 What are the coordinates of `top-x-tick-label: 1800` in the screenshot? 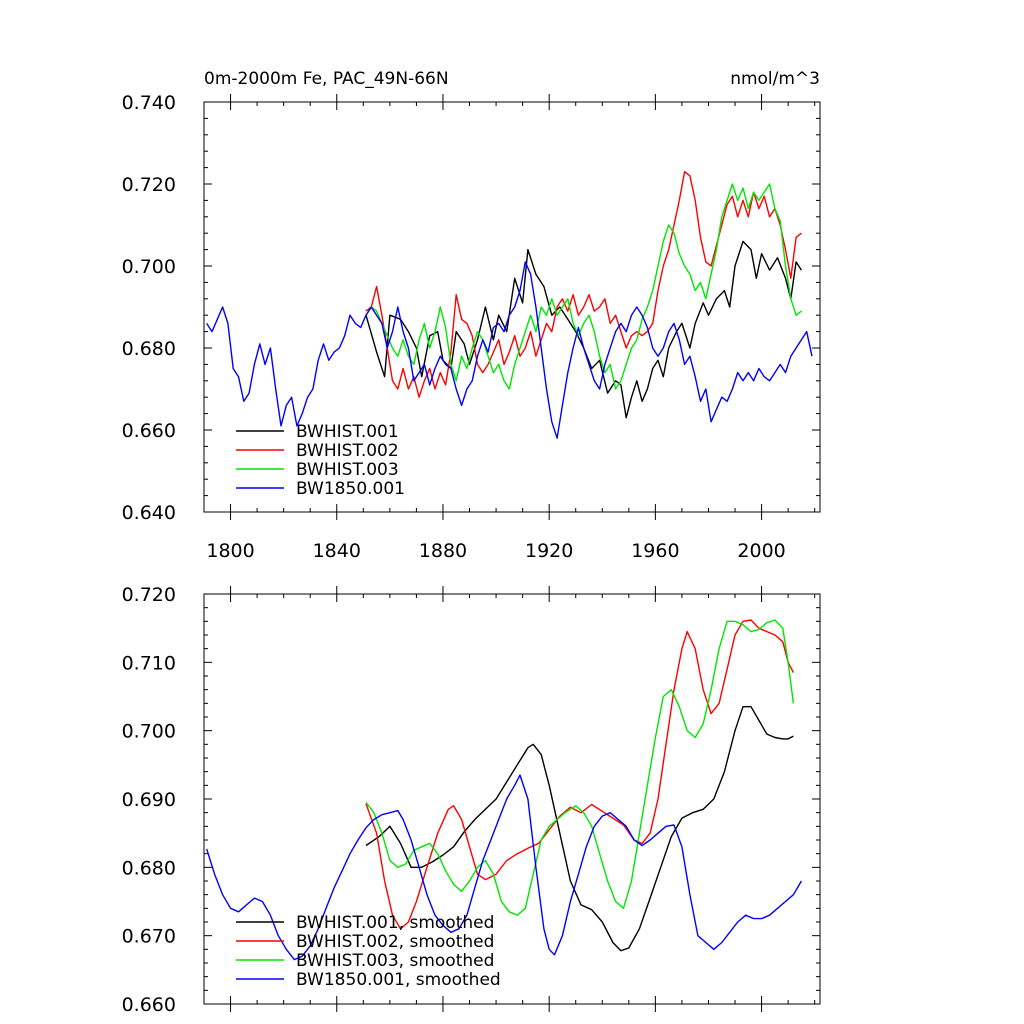 It's located at (230, 551).